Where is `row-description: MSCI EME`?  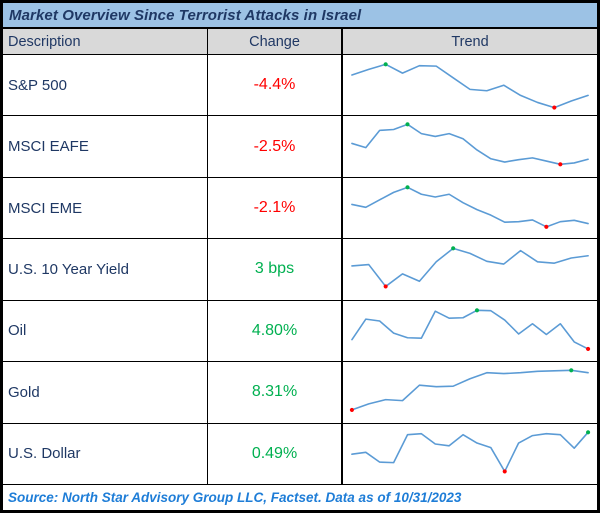 row-description: MSCI EME is located at coordinates (105, 208).